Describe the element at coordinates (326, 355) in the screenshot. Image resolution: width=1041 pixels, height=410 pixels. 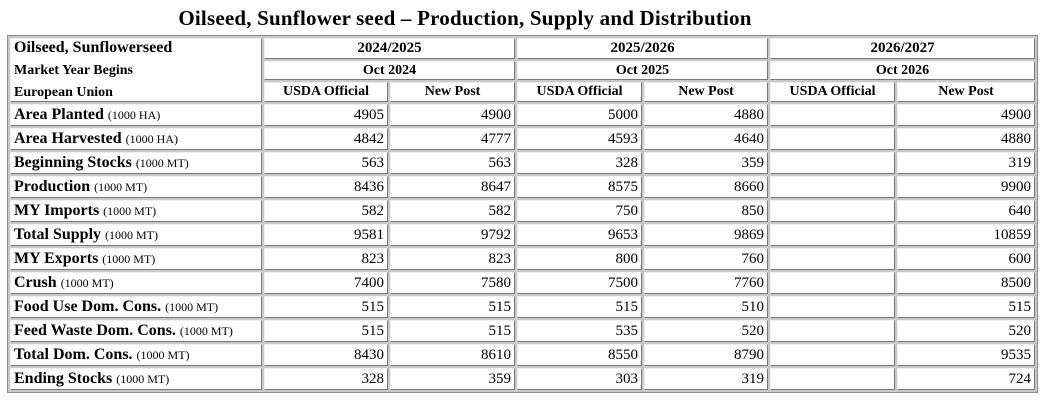
I see `value-cell: 8430` at that location.